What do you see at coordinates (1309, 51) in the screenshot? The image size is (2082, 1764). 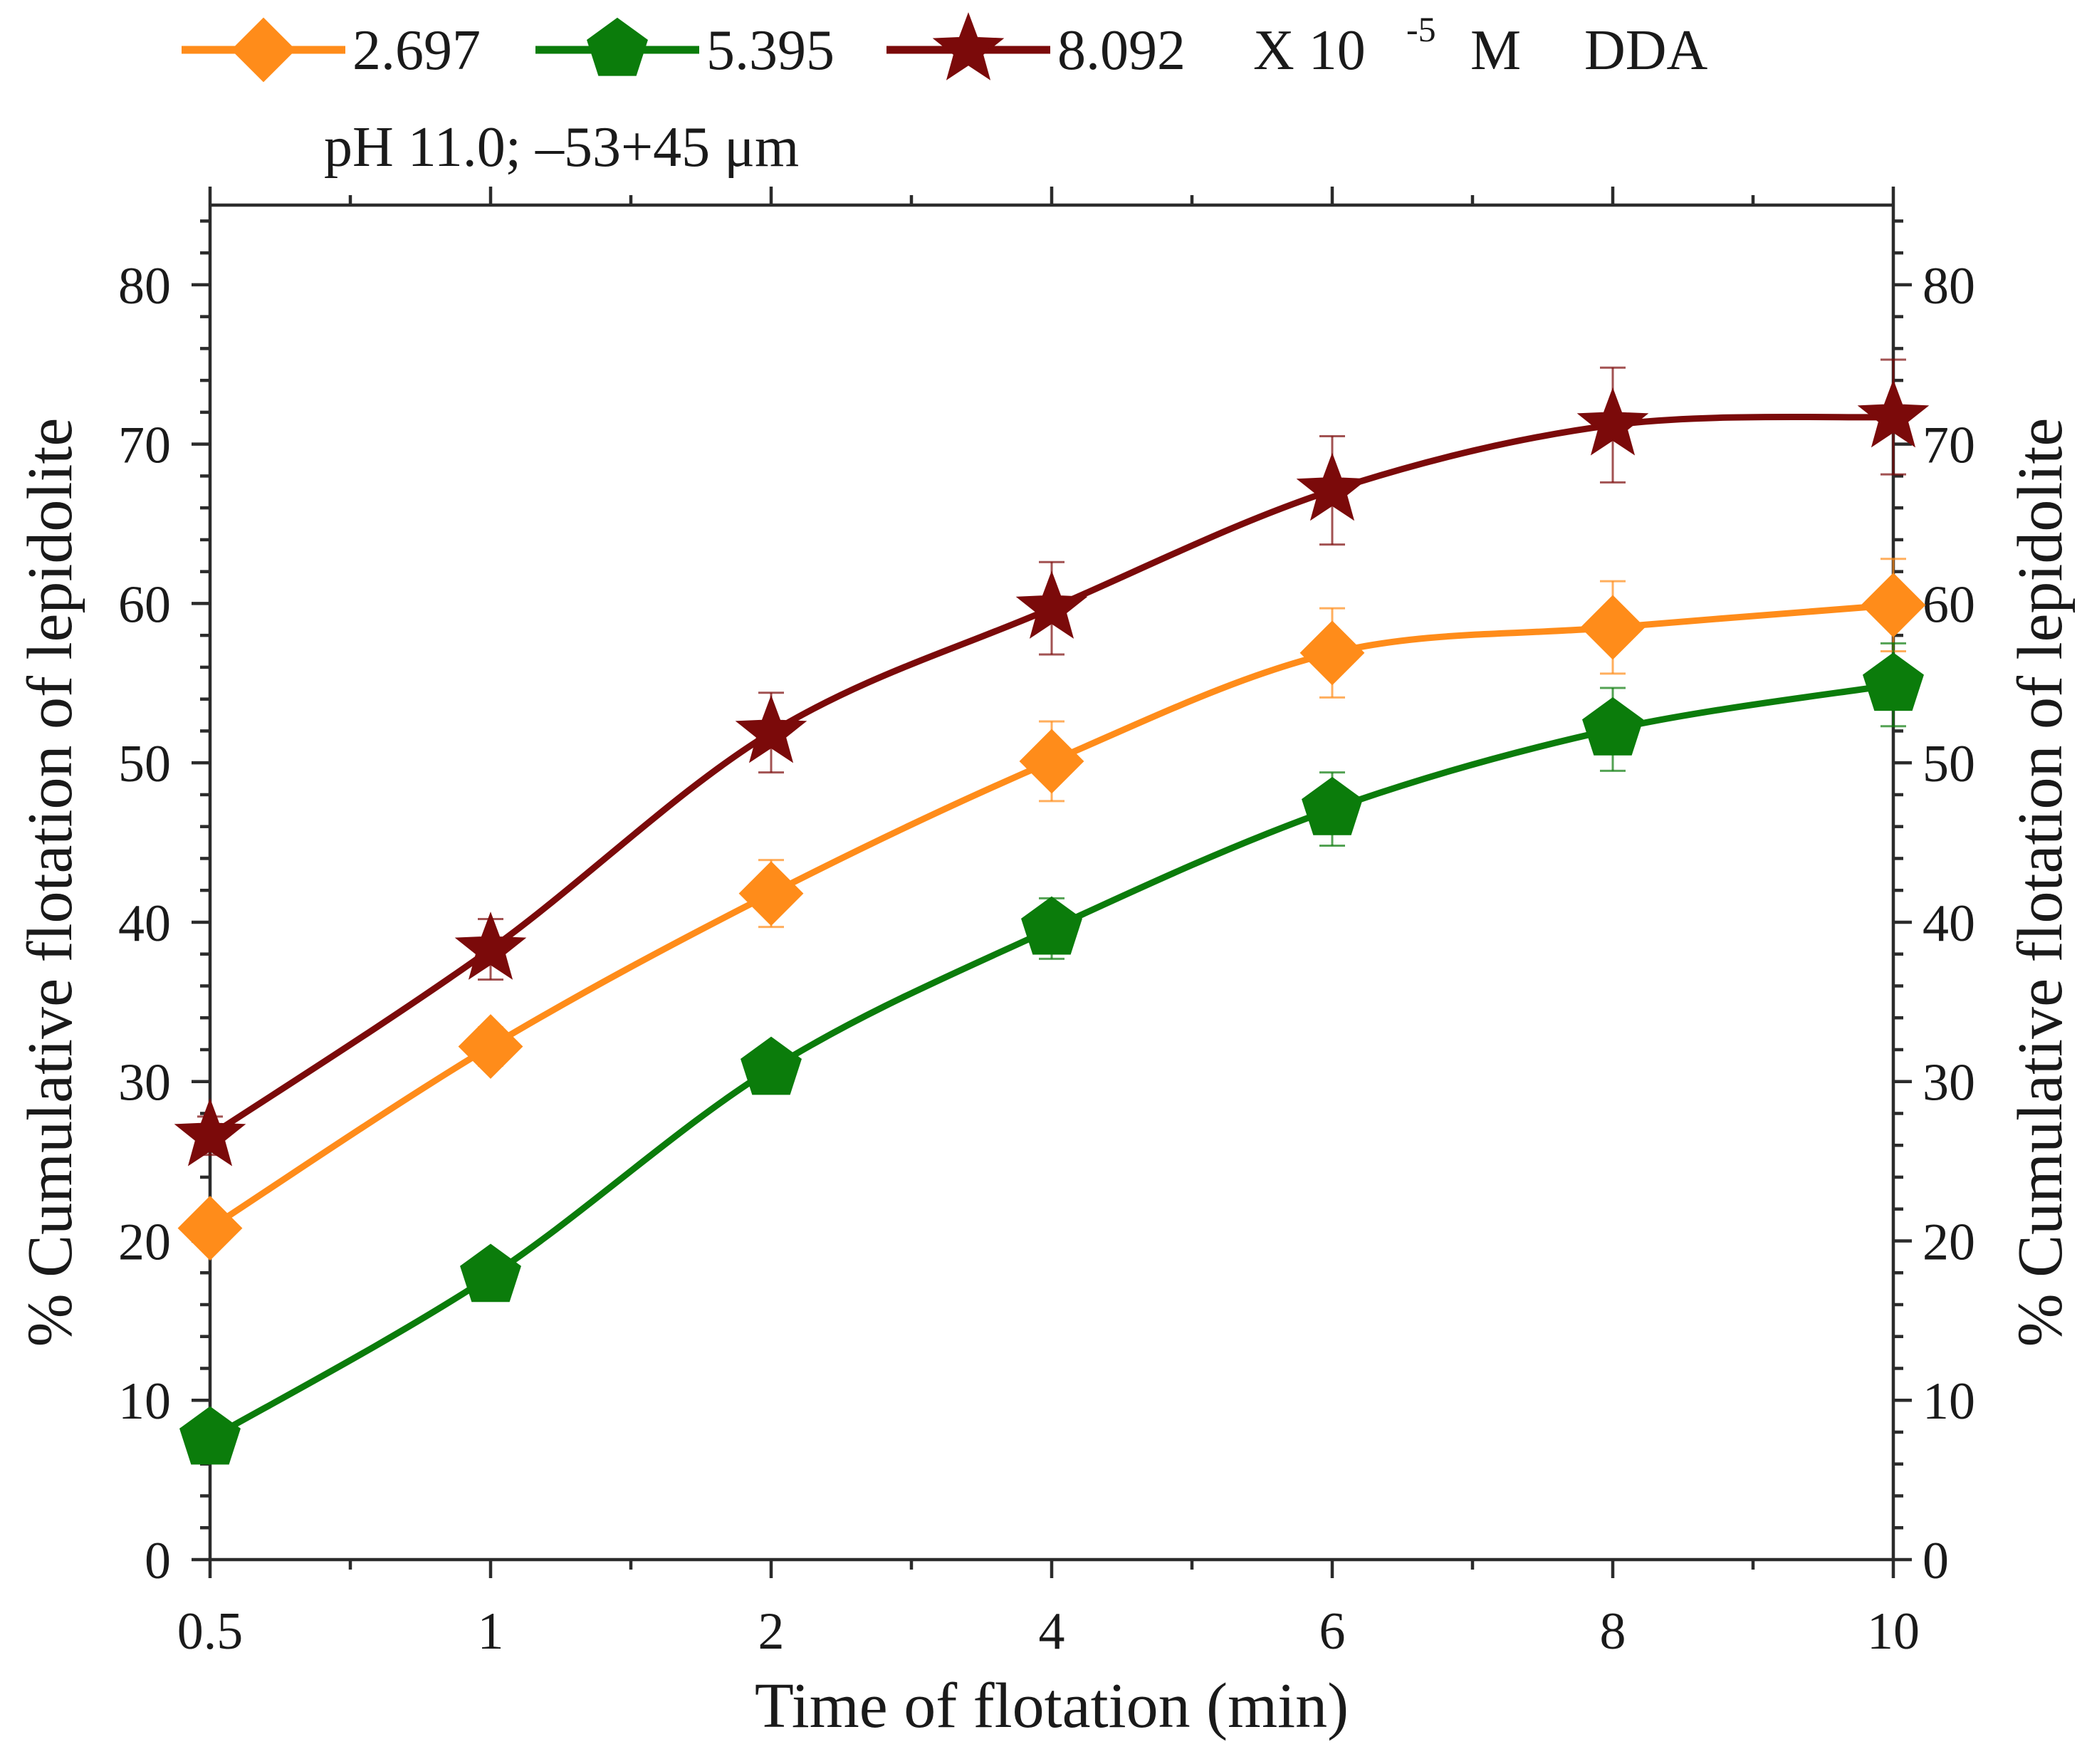 I see `legend-unit-prefix: X 10` at bounding box center [1309, 51].